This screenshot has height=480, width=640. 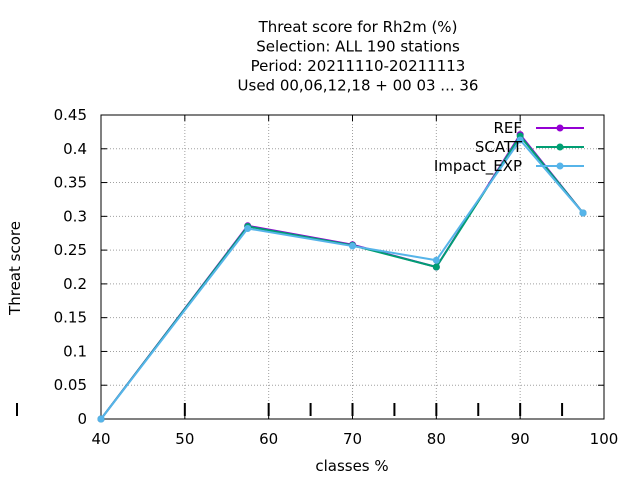 I want to click on x-tick-label: 50, so click(x=184, y=439).